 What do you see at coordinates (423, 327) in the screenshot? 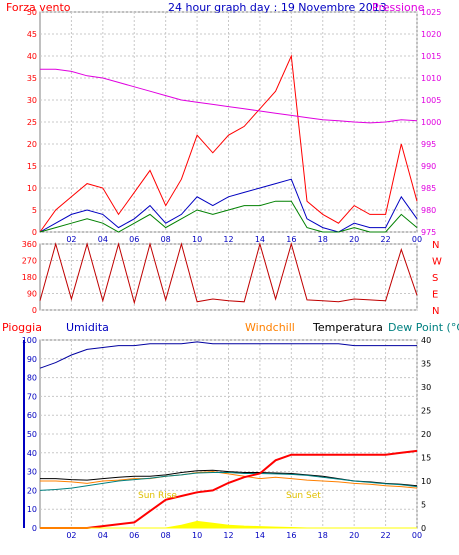
I see `dewpoint-label: Dew Point (°C` at bounding box center [423, 327].